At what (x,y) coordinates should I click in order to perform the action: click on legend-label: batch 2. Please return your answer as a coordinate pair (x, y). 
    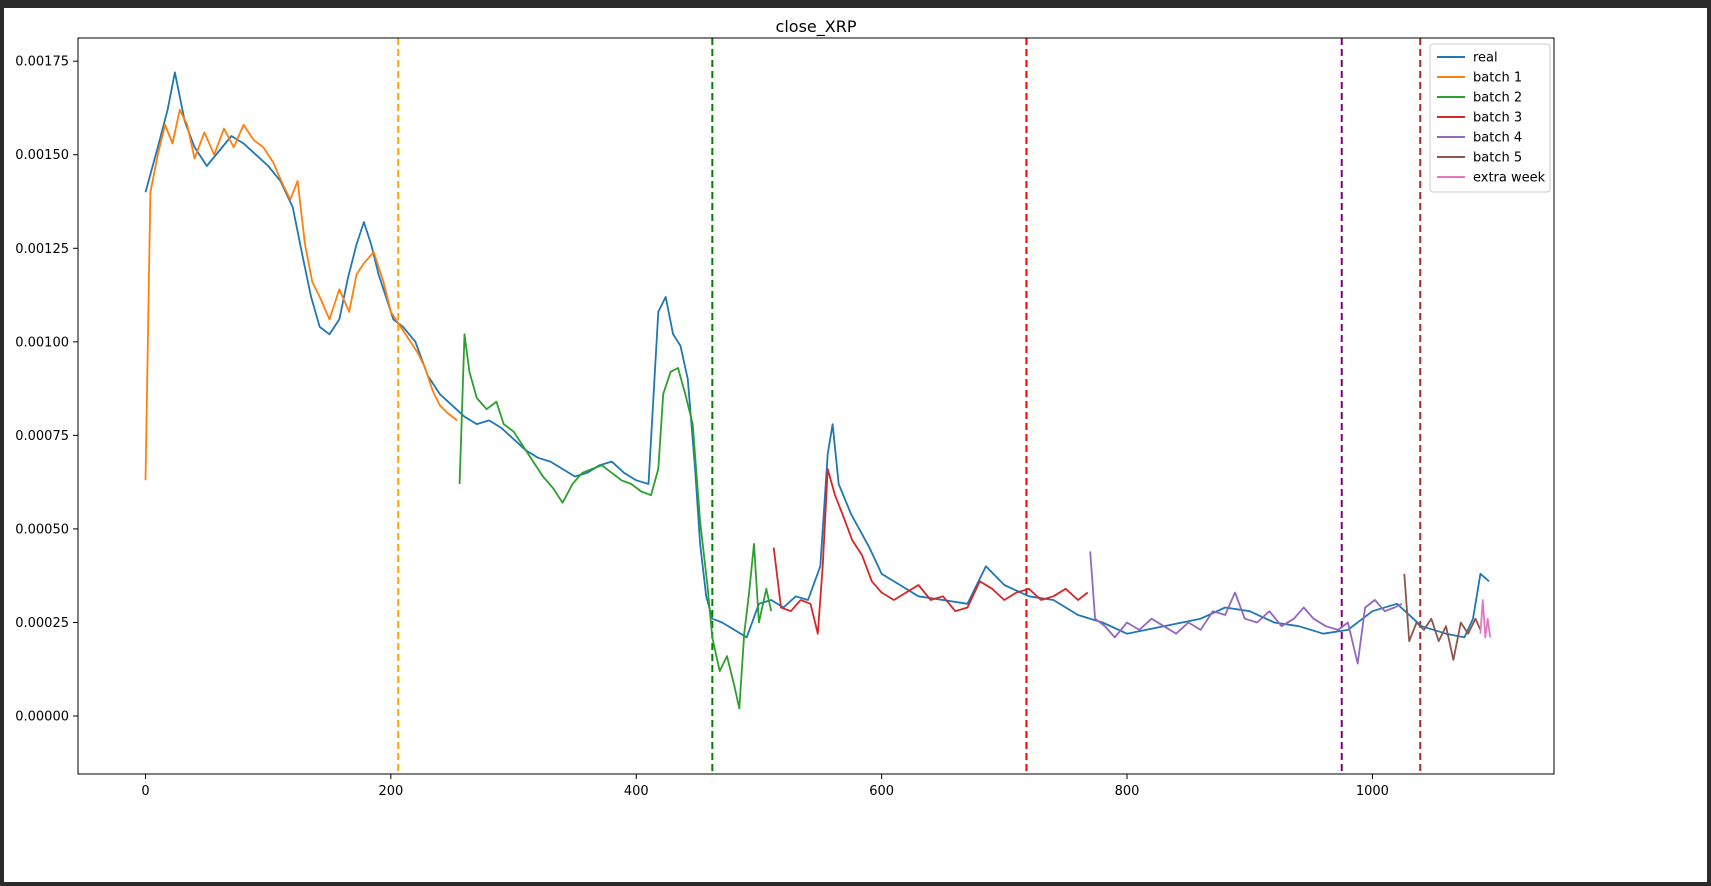
    Looking at the image, I should click on (1497, 98).